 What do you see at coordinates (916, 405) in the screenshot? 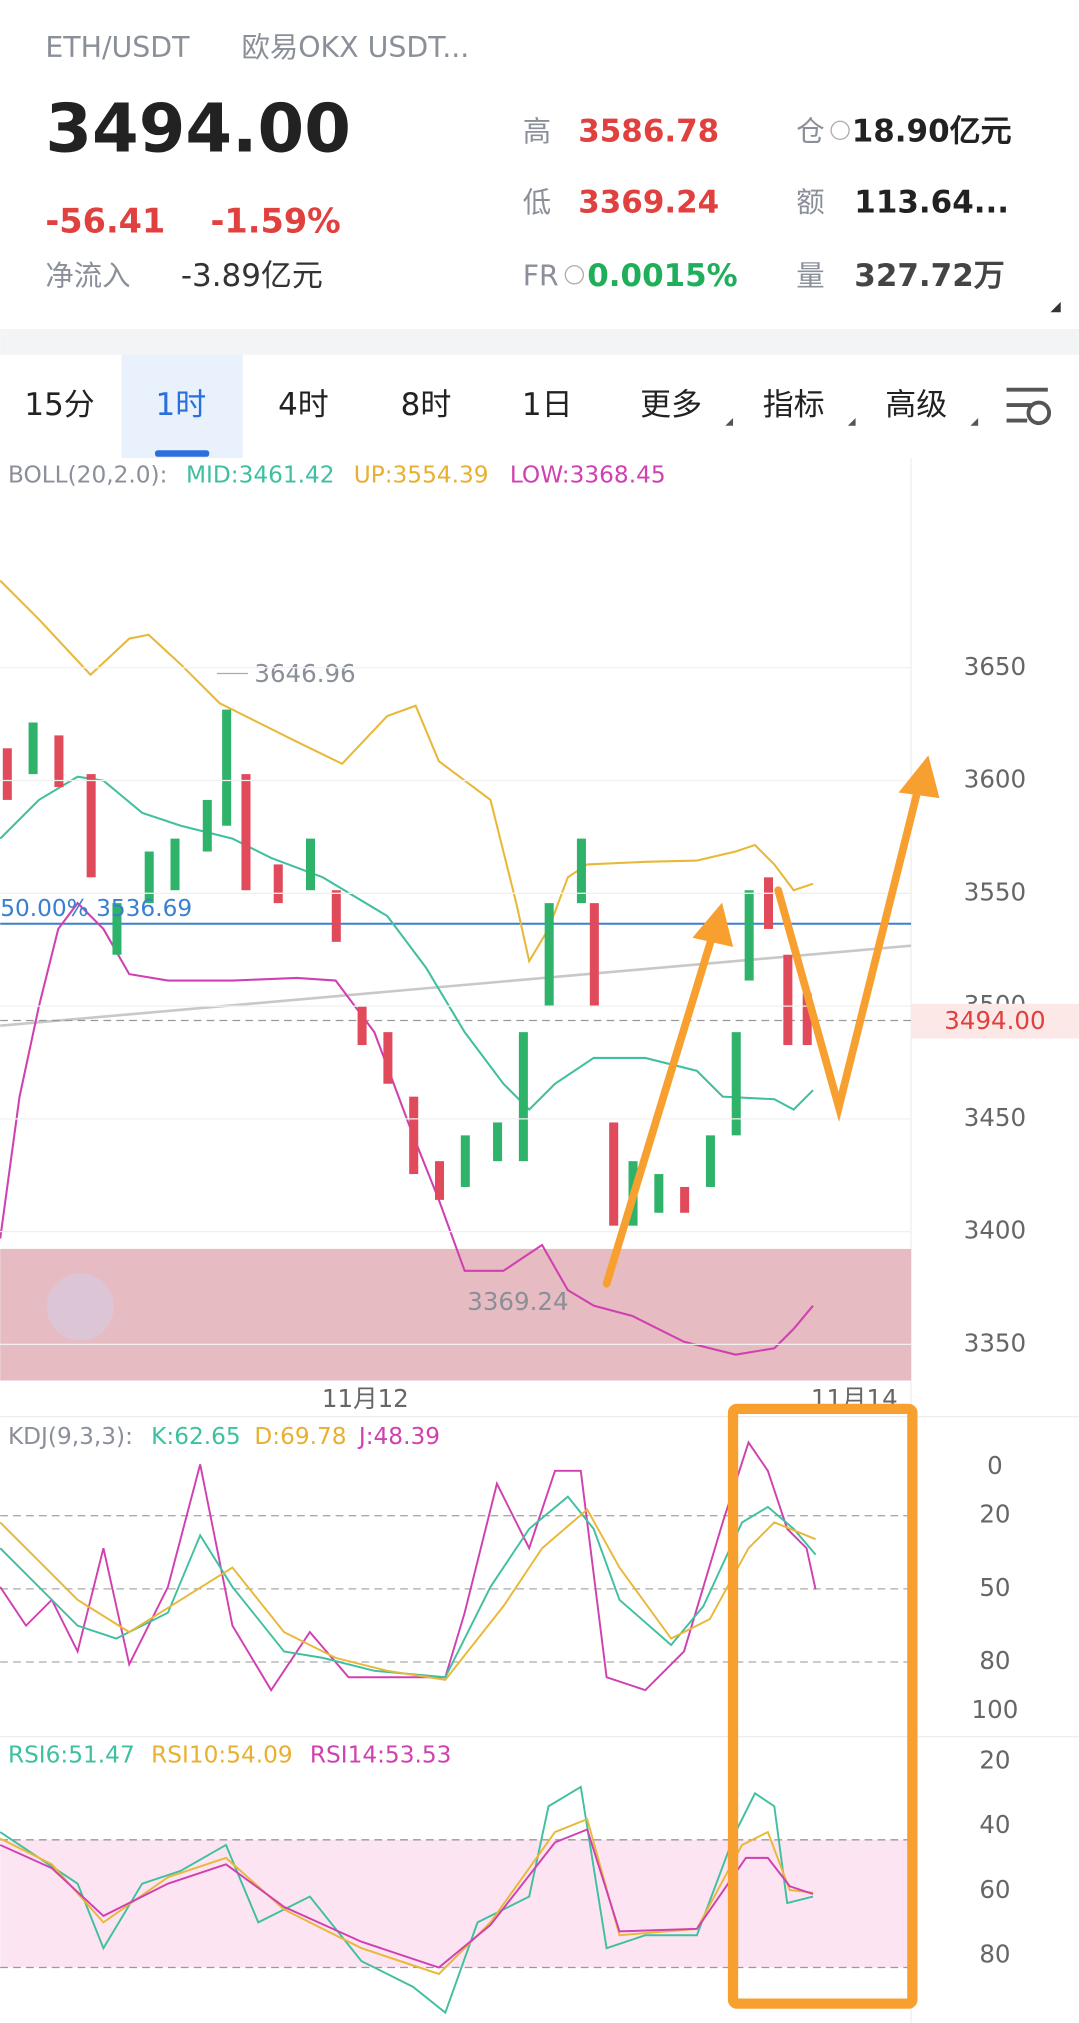
I see `tab: 高级` at bounding box center [916, 405].